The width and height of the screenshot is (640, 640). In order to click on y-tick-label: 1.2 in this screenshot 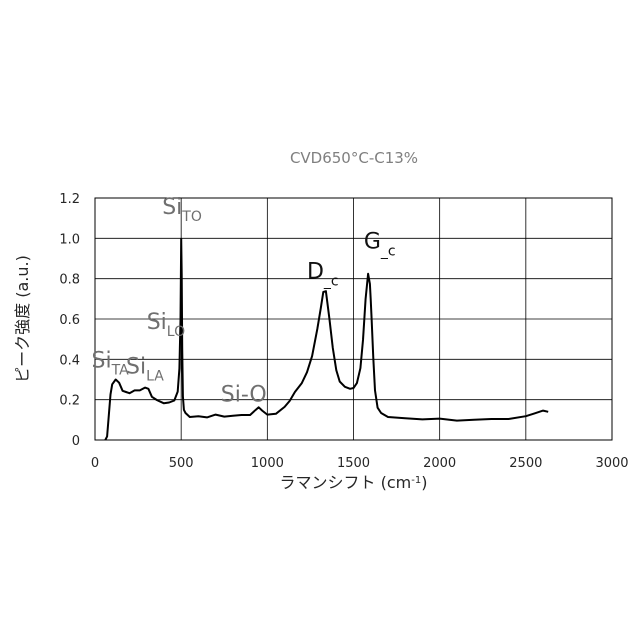, I will do `click(69, 199)`.